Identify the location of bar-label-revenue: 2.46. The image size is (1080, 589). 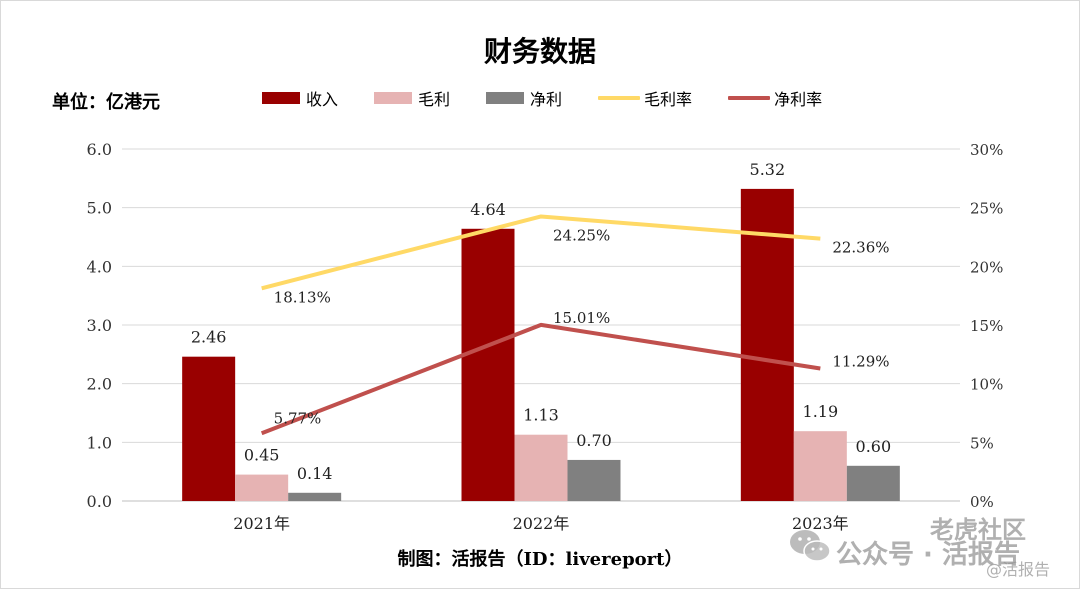
(209, 337).